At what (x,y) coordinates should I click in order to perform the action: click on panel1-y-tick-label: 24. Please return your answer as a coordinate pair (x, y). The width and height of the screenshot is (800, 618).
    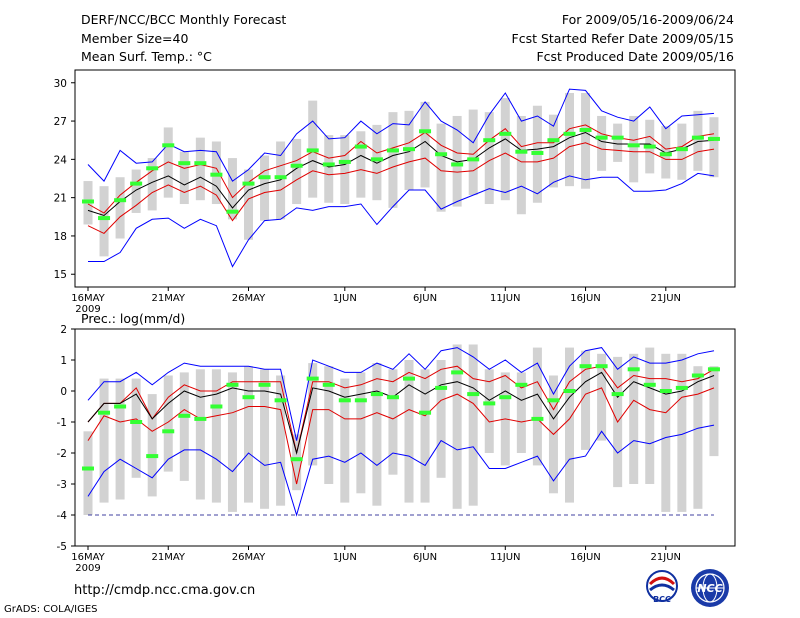
    Looking at the image, I should click on (61, 160).